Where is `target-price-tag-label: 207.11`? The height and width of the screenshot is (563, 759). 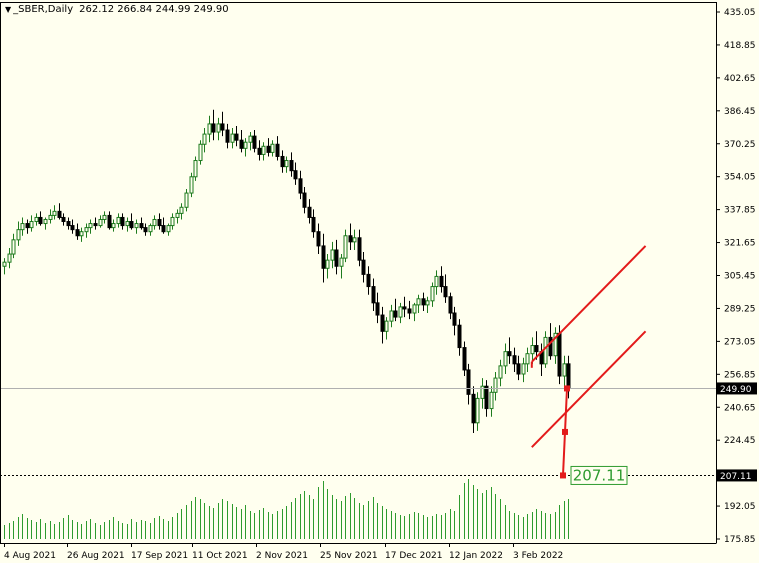
target-price-tag-label: 207.11 is located at coordinates (736, 477).